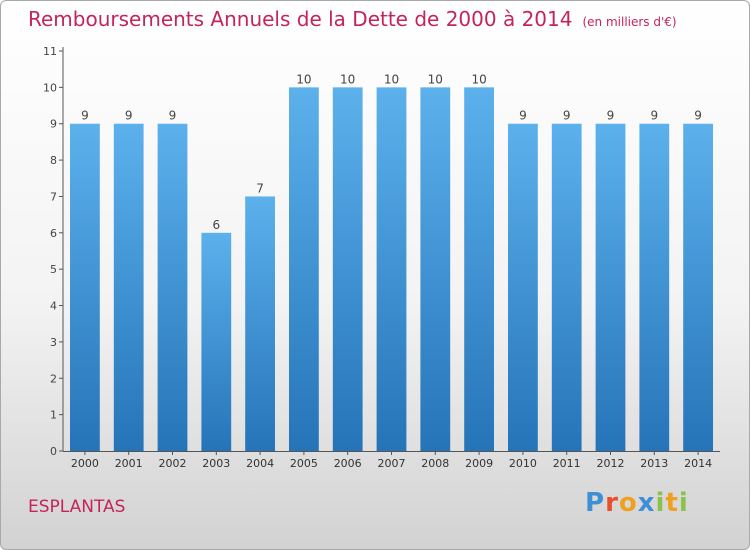 This screenshot has height=550, width=750. Describe the element at coordinates (567, 463) in the screenshot. I see `x-tick-label: 2011` at that location.